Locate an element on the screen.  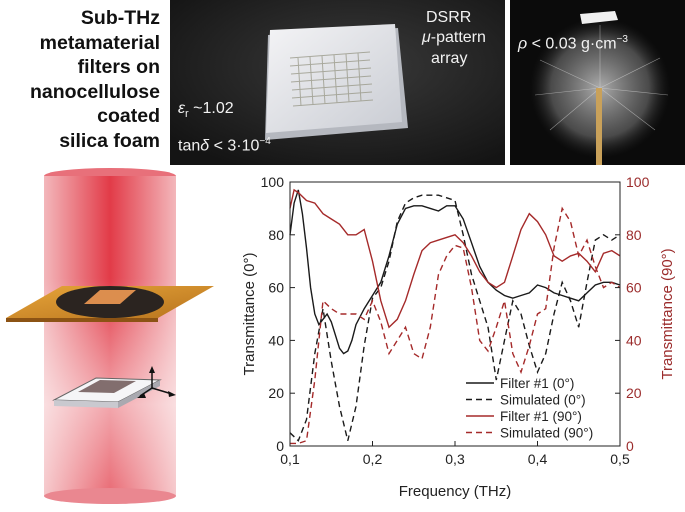
title-line: nanocellulose is located at coordinates (94, 91).